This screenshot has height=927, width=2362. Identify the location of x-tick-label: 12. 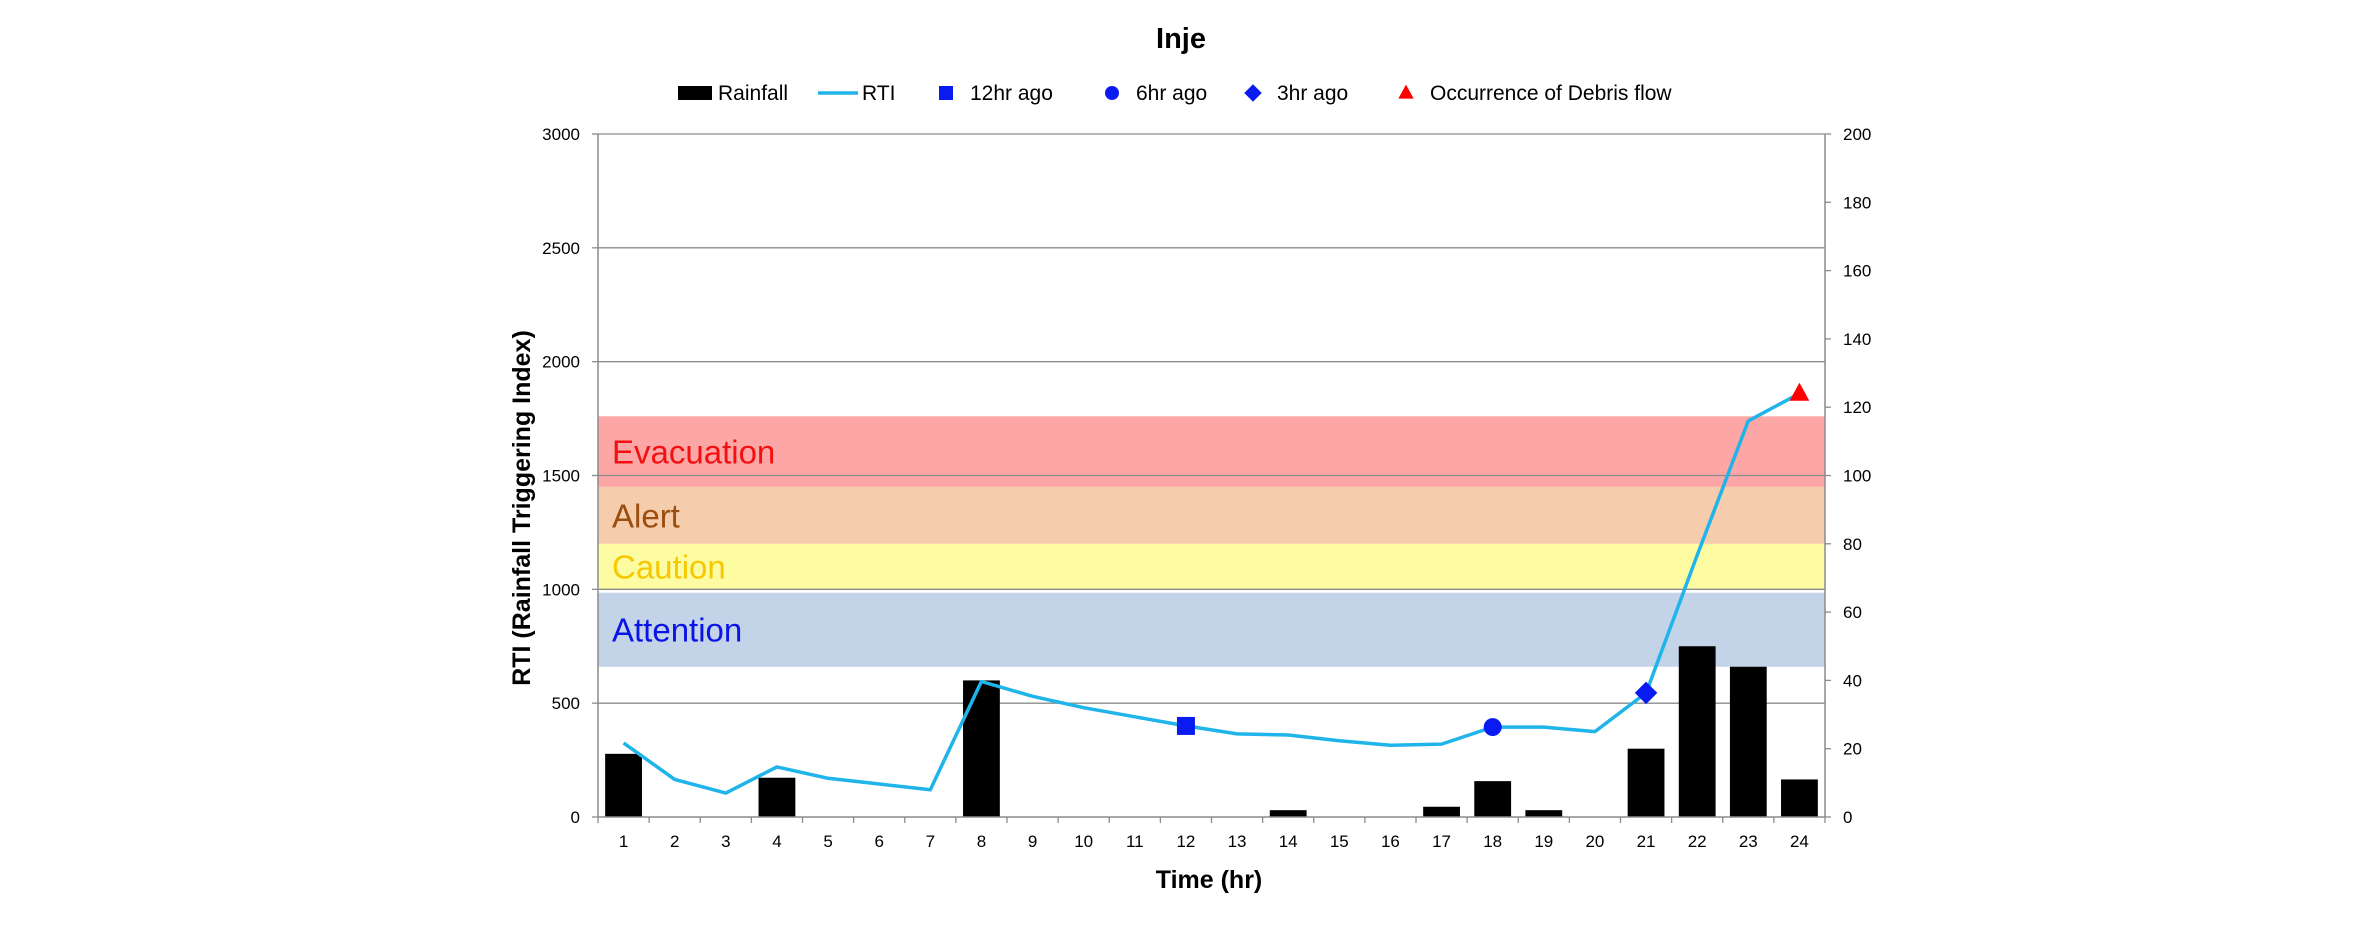
(1185, 841).